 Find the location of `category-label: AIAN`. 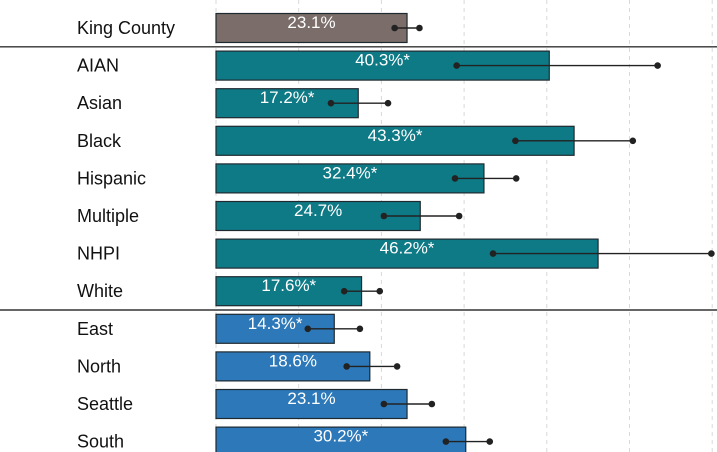

category-label: AIAN is located at coordinates (98, 66).